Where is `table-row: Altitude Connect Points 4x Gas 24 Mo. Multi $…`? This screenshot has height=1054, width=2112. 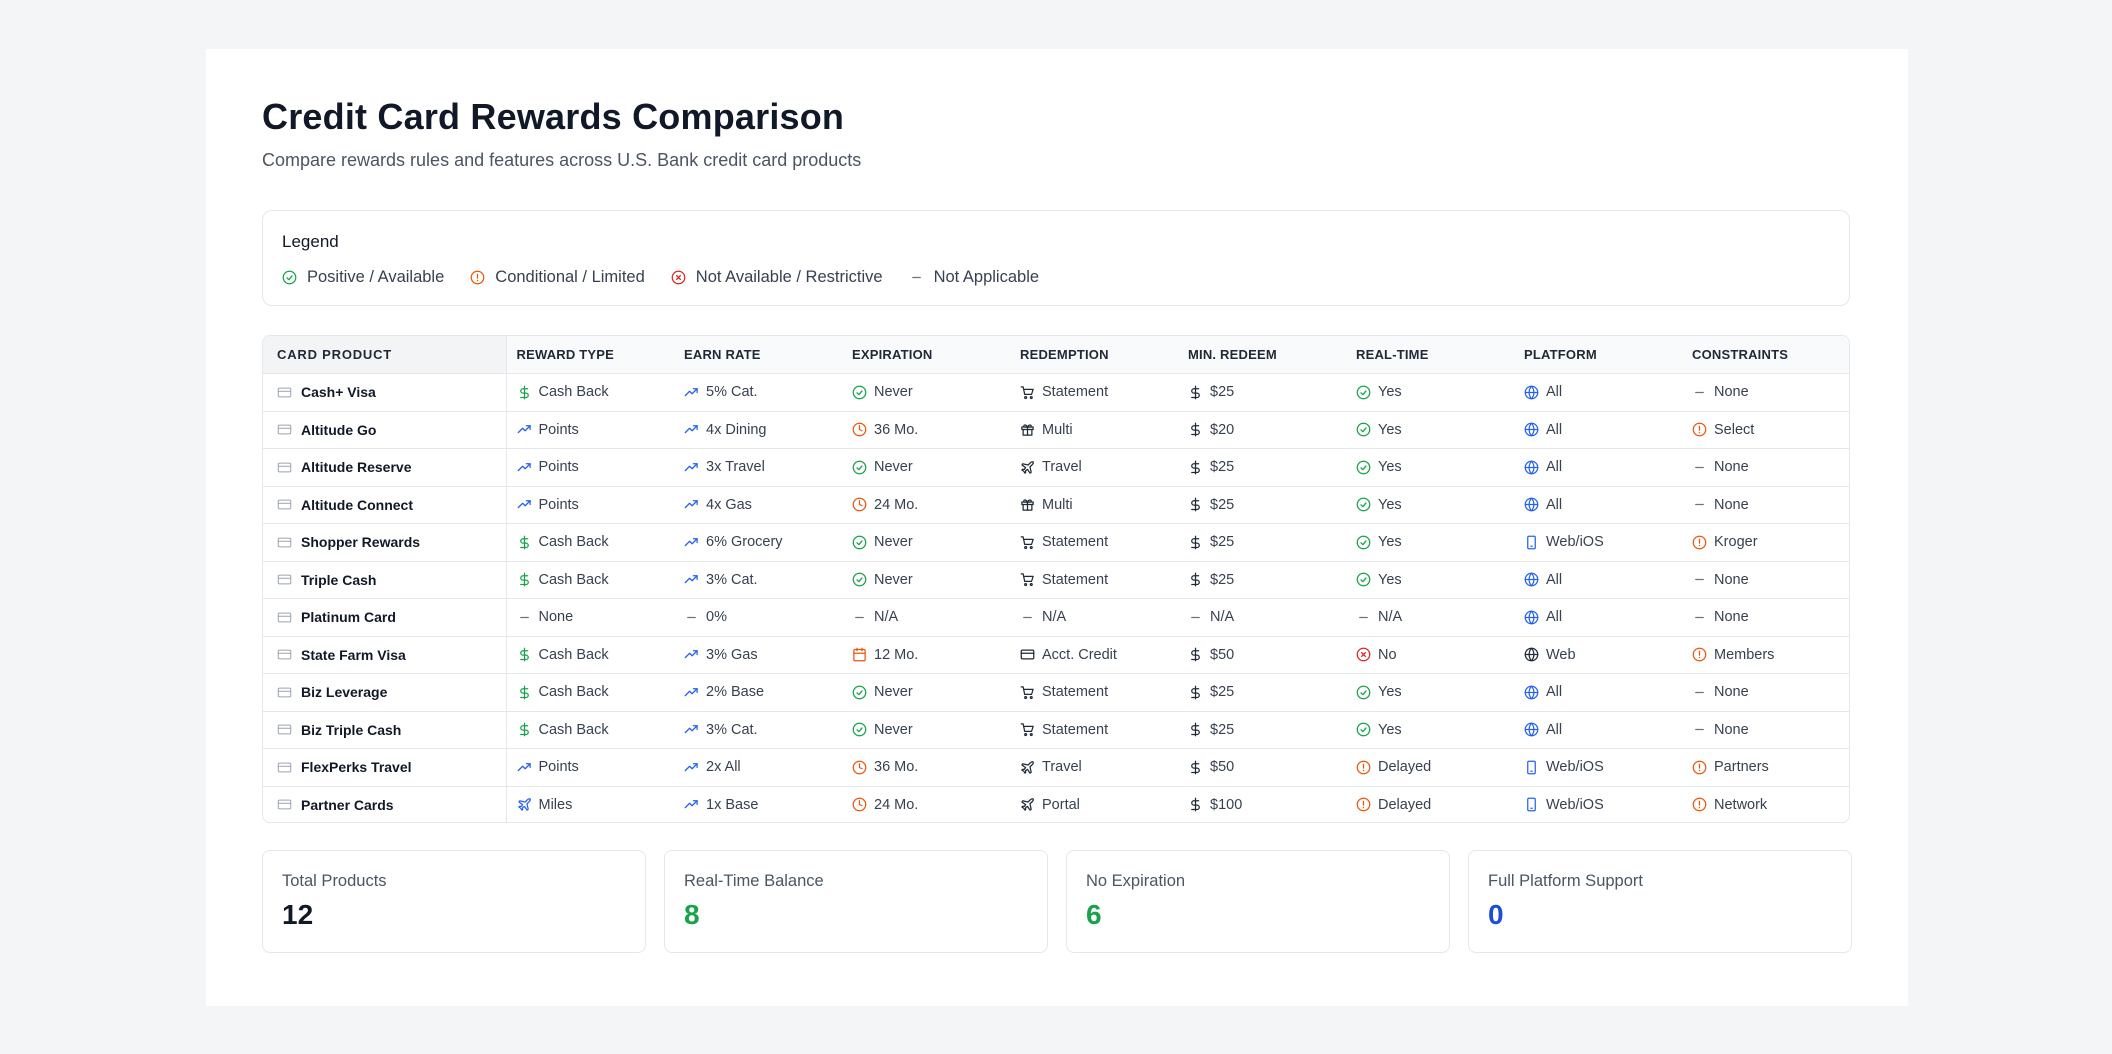
table-row: Altitude Connect Points 4x Gas 24 Mo. Multi $… is located at coordinates (1056, 505).